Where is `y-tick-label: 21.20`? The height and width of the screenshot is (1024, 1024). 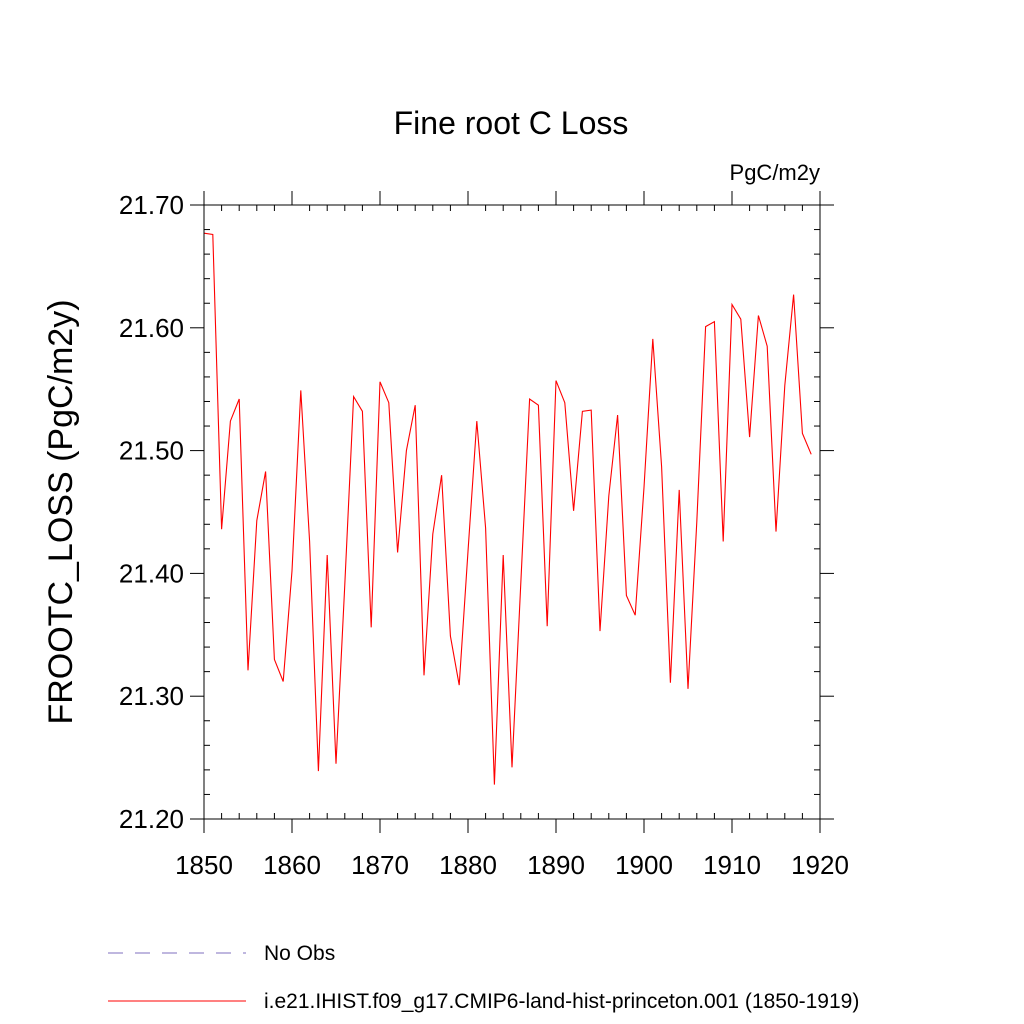
y-tick-label: 21.20 is located at coordinates (151, 819).